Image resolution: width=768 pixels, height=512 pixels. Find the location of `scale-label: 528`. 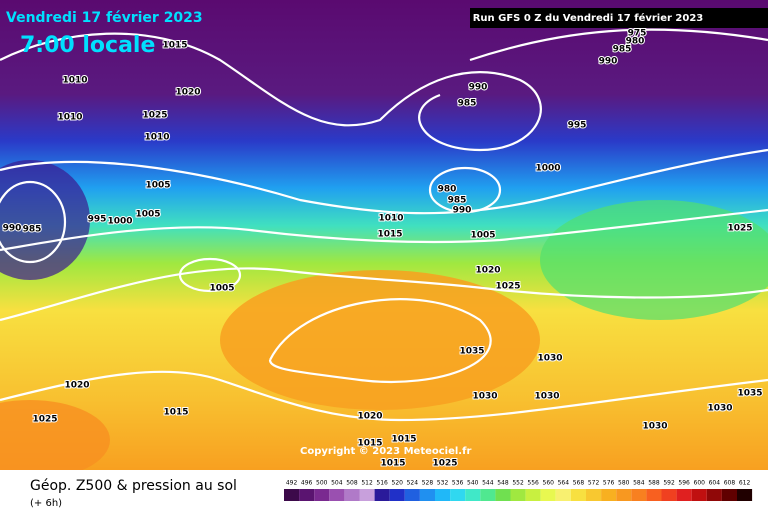

scale-label: 528 is located at coordinates (428, 483).